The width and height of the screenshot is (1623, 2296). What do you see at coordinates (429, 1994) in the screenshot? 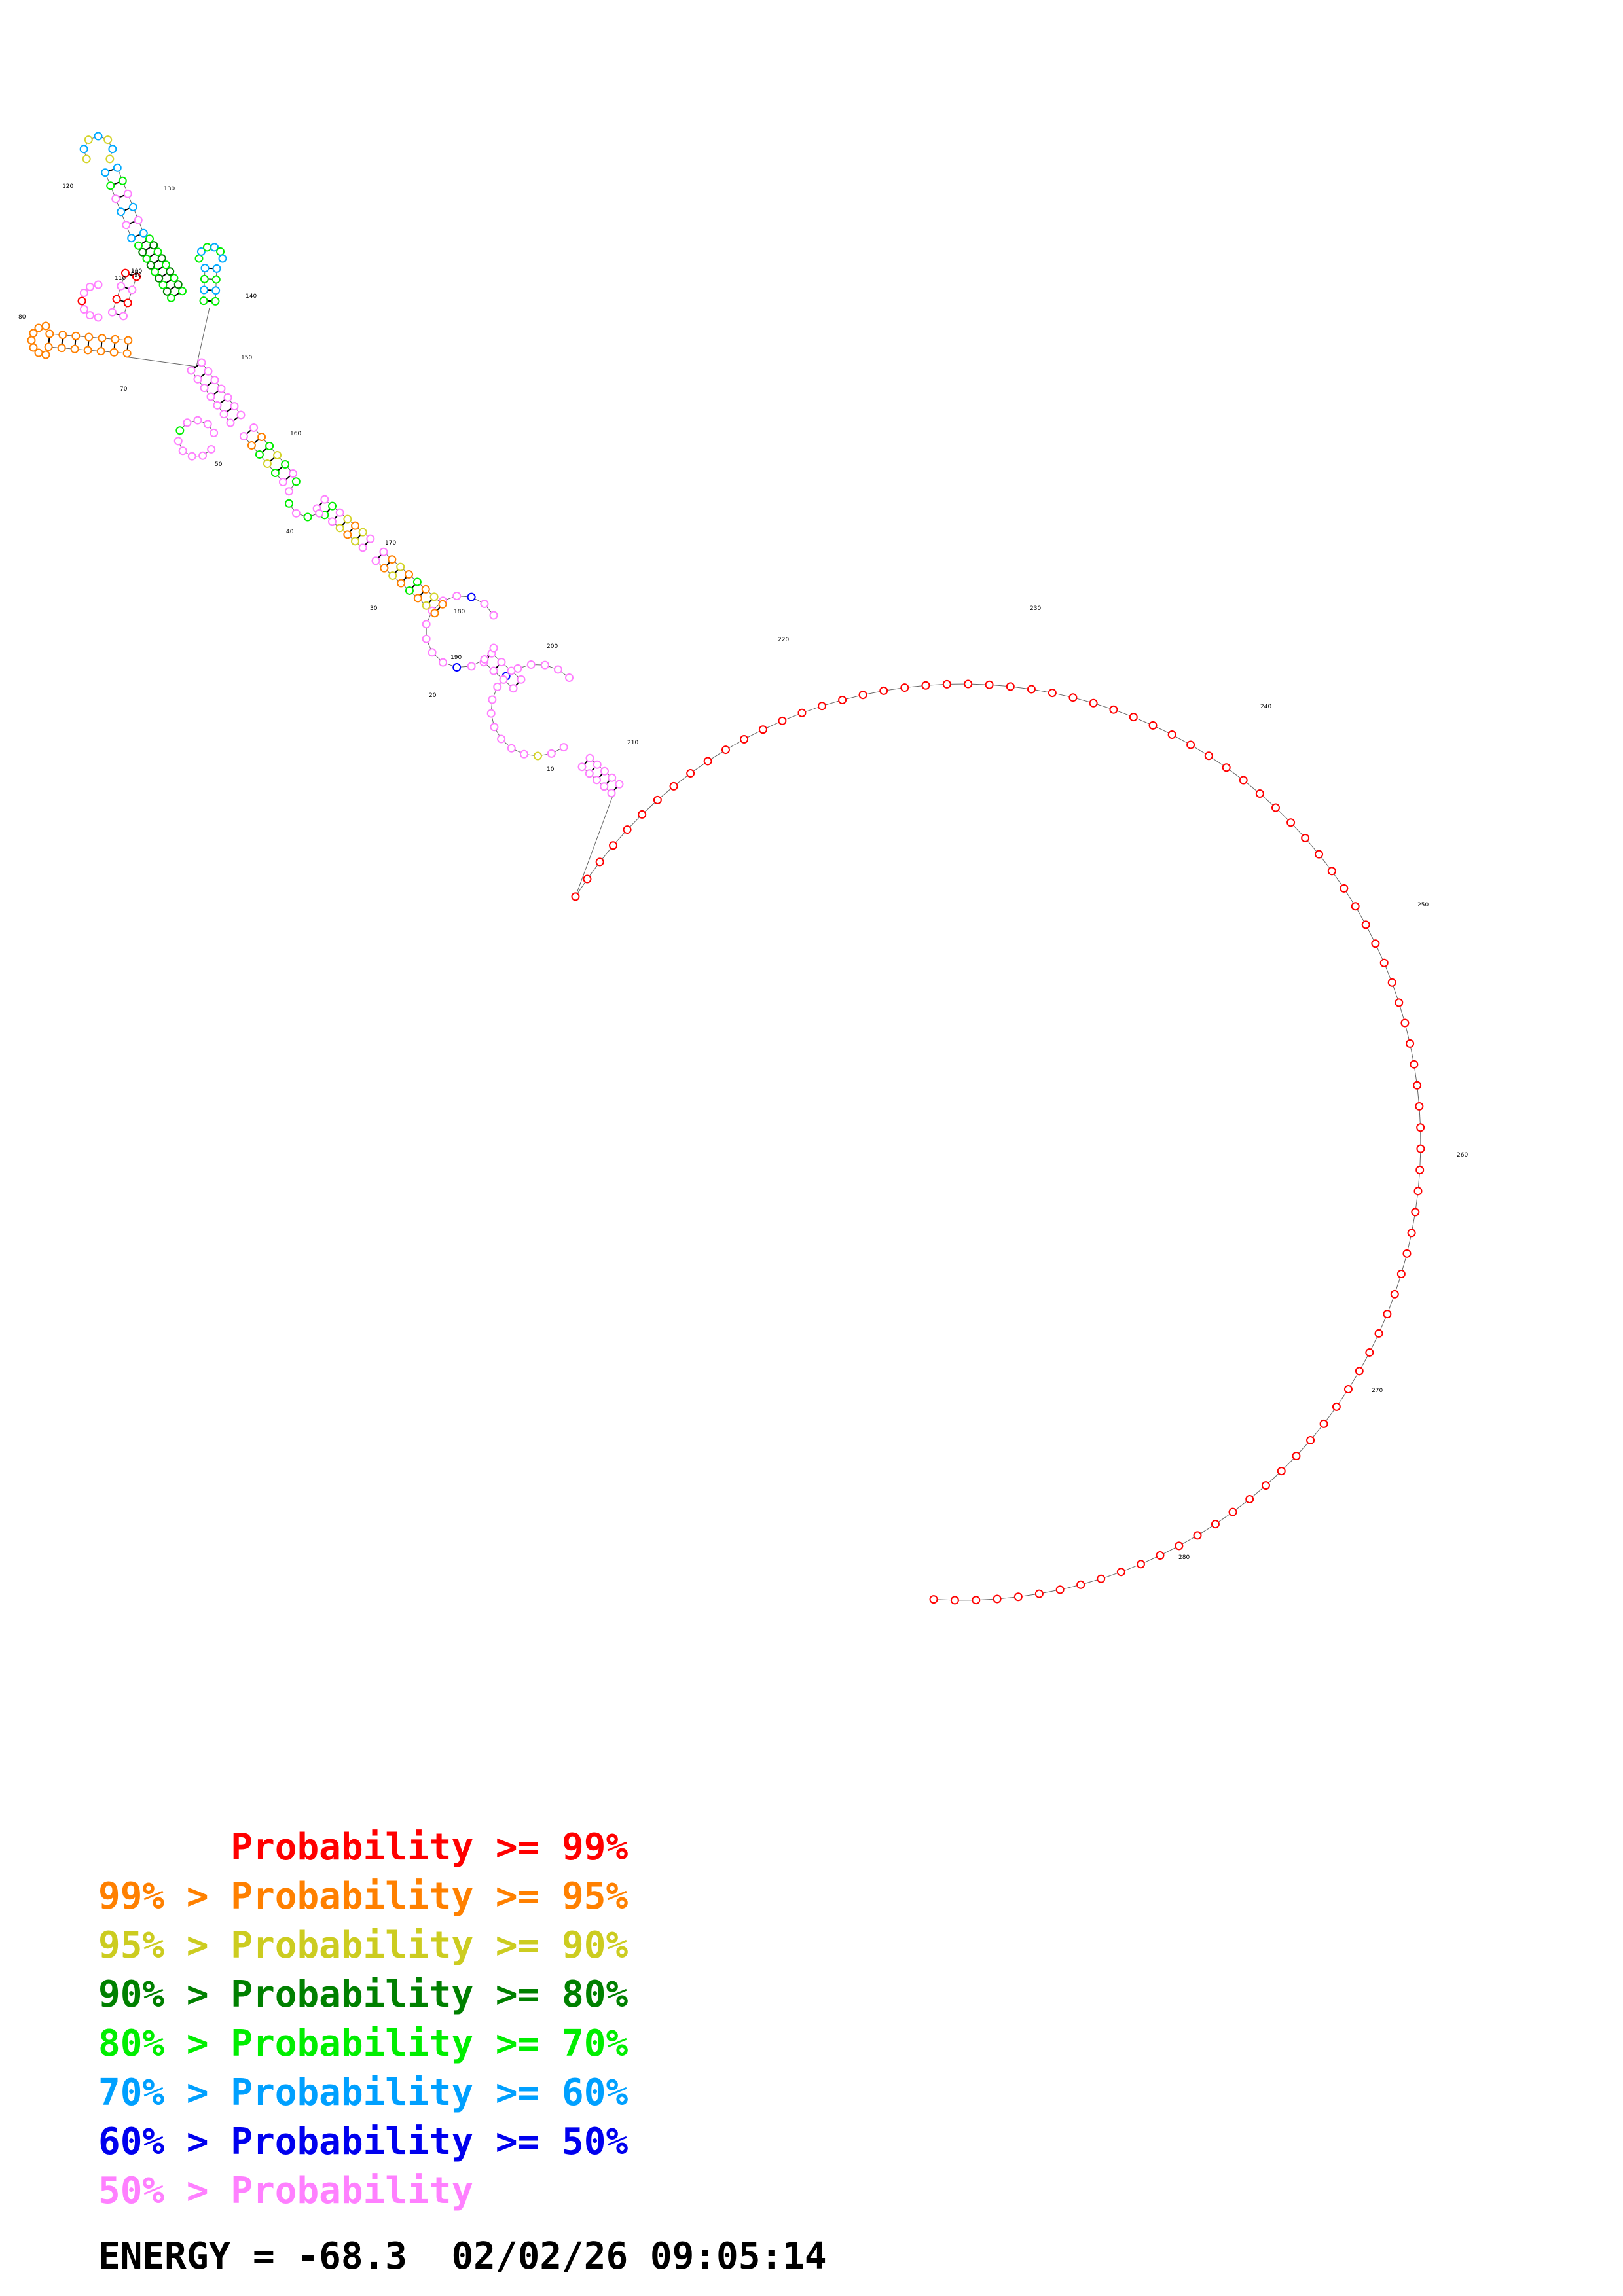
I see `legend-label: Probability >= 80%` at bounding box center [429, 1994].